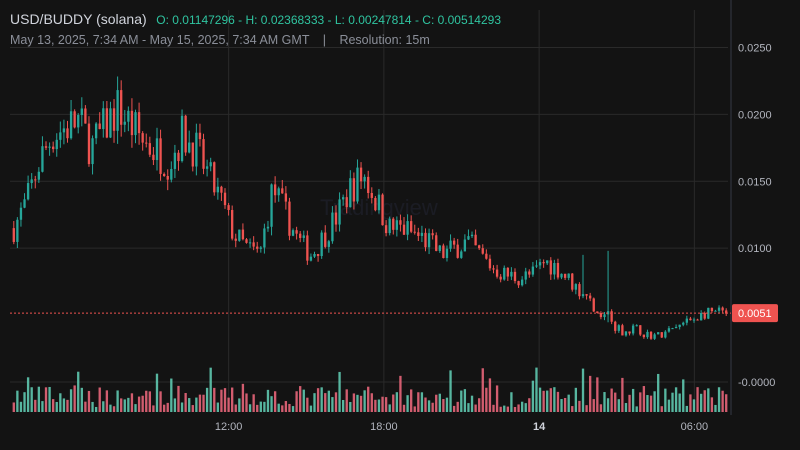  What do you see at coordinates (384, 40) in the screenshot?
I see `resolution-label: Resolution: 15m` at bounding box center [384, 40].